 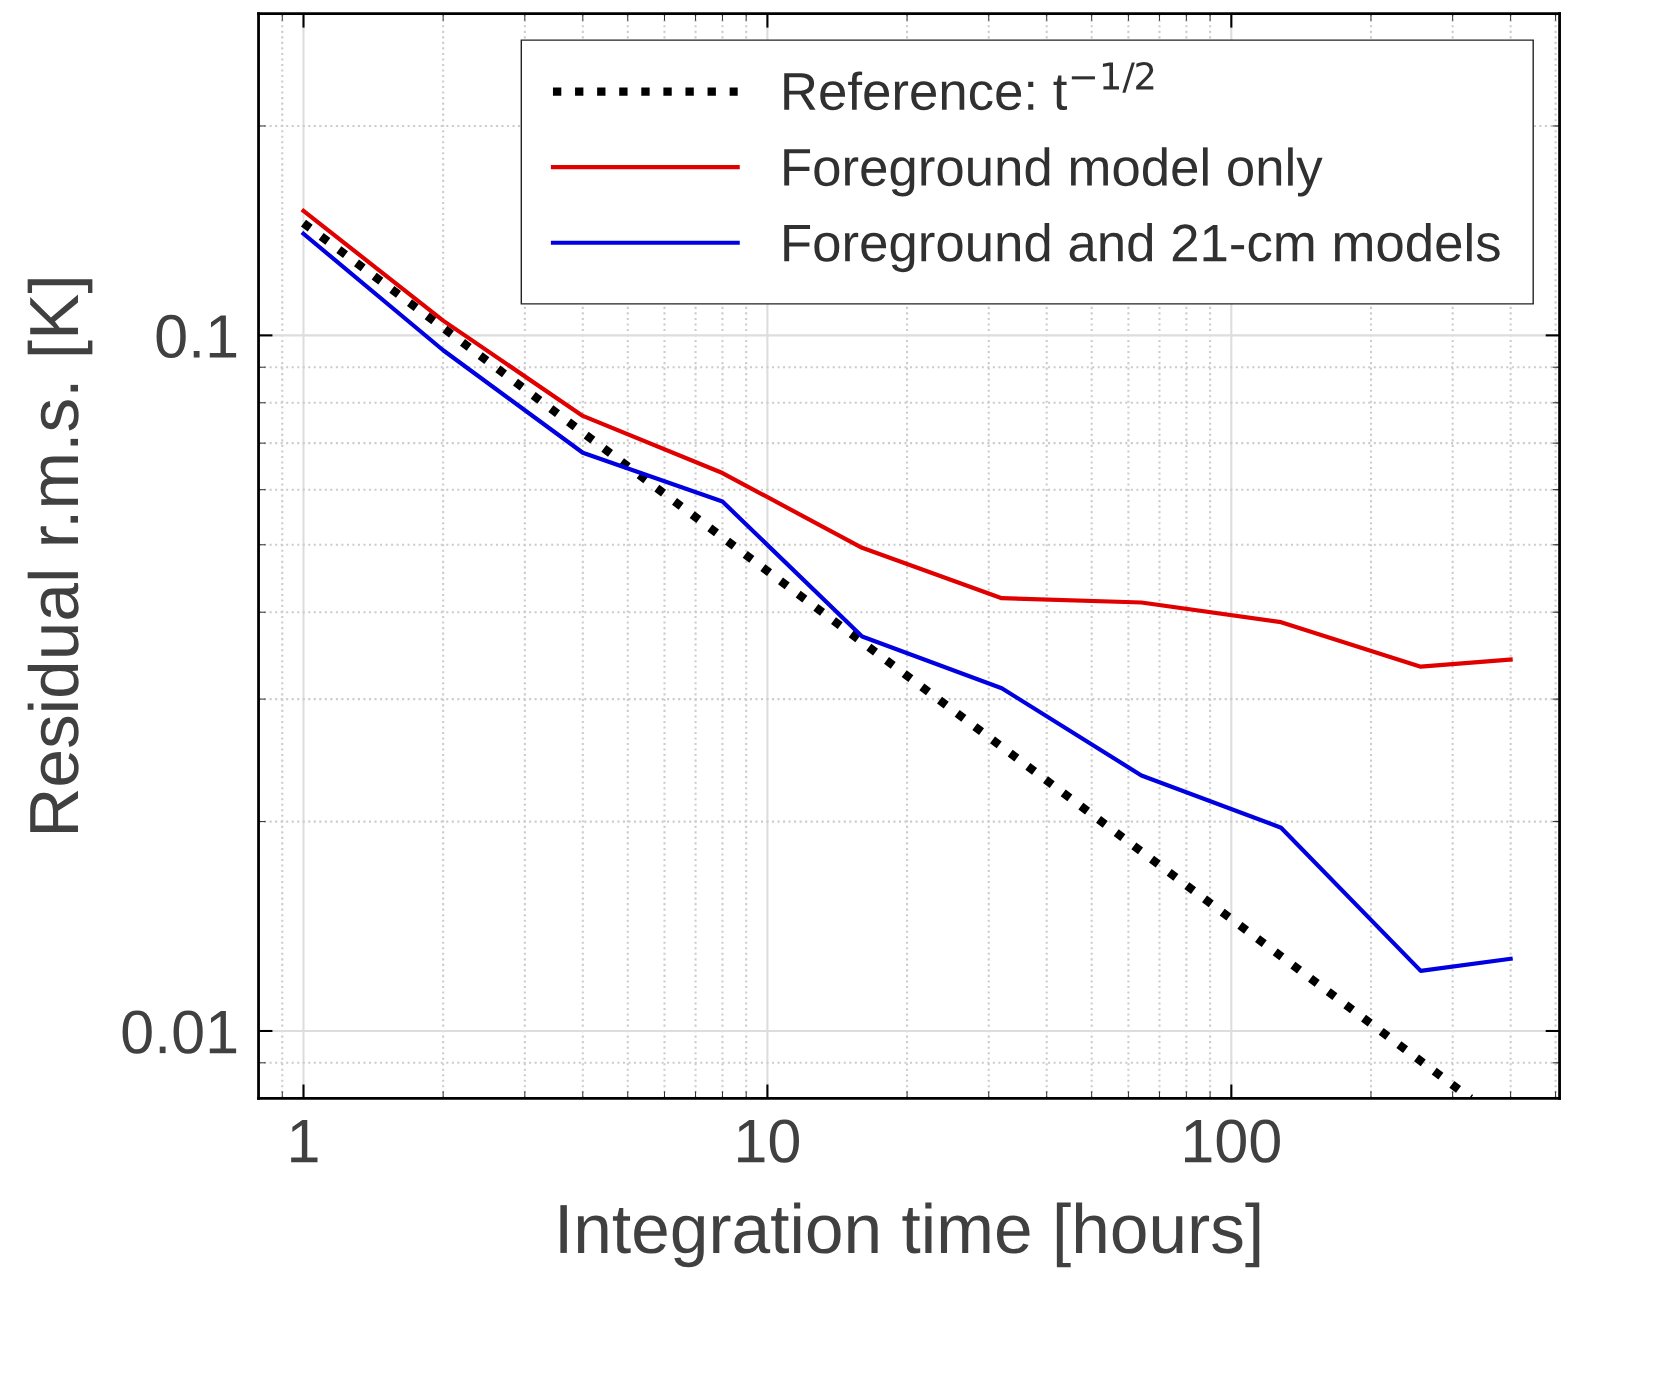 What do you see at coordinates (304, 1141) in the screenshot?
I see `x-tick-label: 1` at bounding box center [304, 1141].